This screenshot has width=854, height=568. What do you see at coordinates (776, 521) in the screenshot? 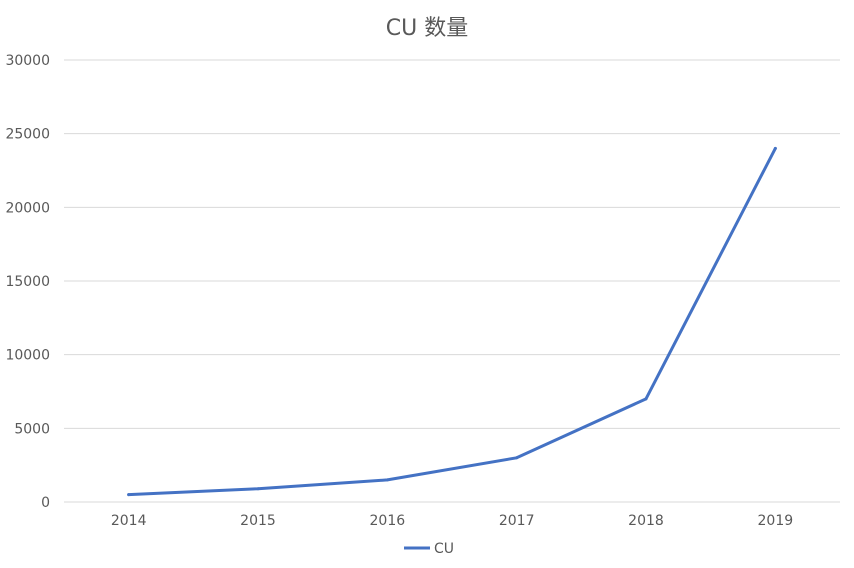
I see `x-tick-label: 2019` at bounding box center [776, 521].